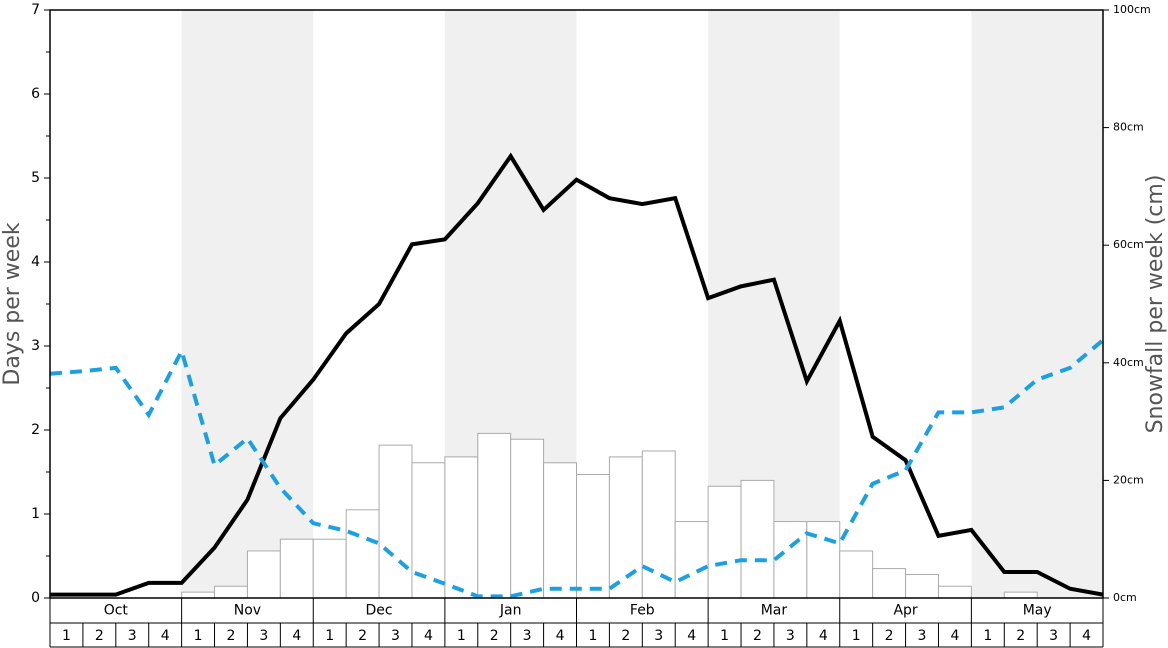 The width and height of the screenshot is (1168, 648). What do you see at coordinates (510, 611) in the screenshot?
I see `month-label: Jan` at bounding box center [510, 611].